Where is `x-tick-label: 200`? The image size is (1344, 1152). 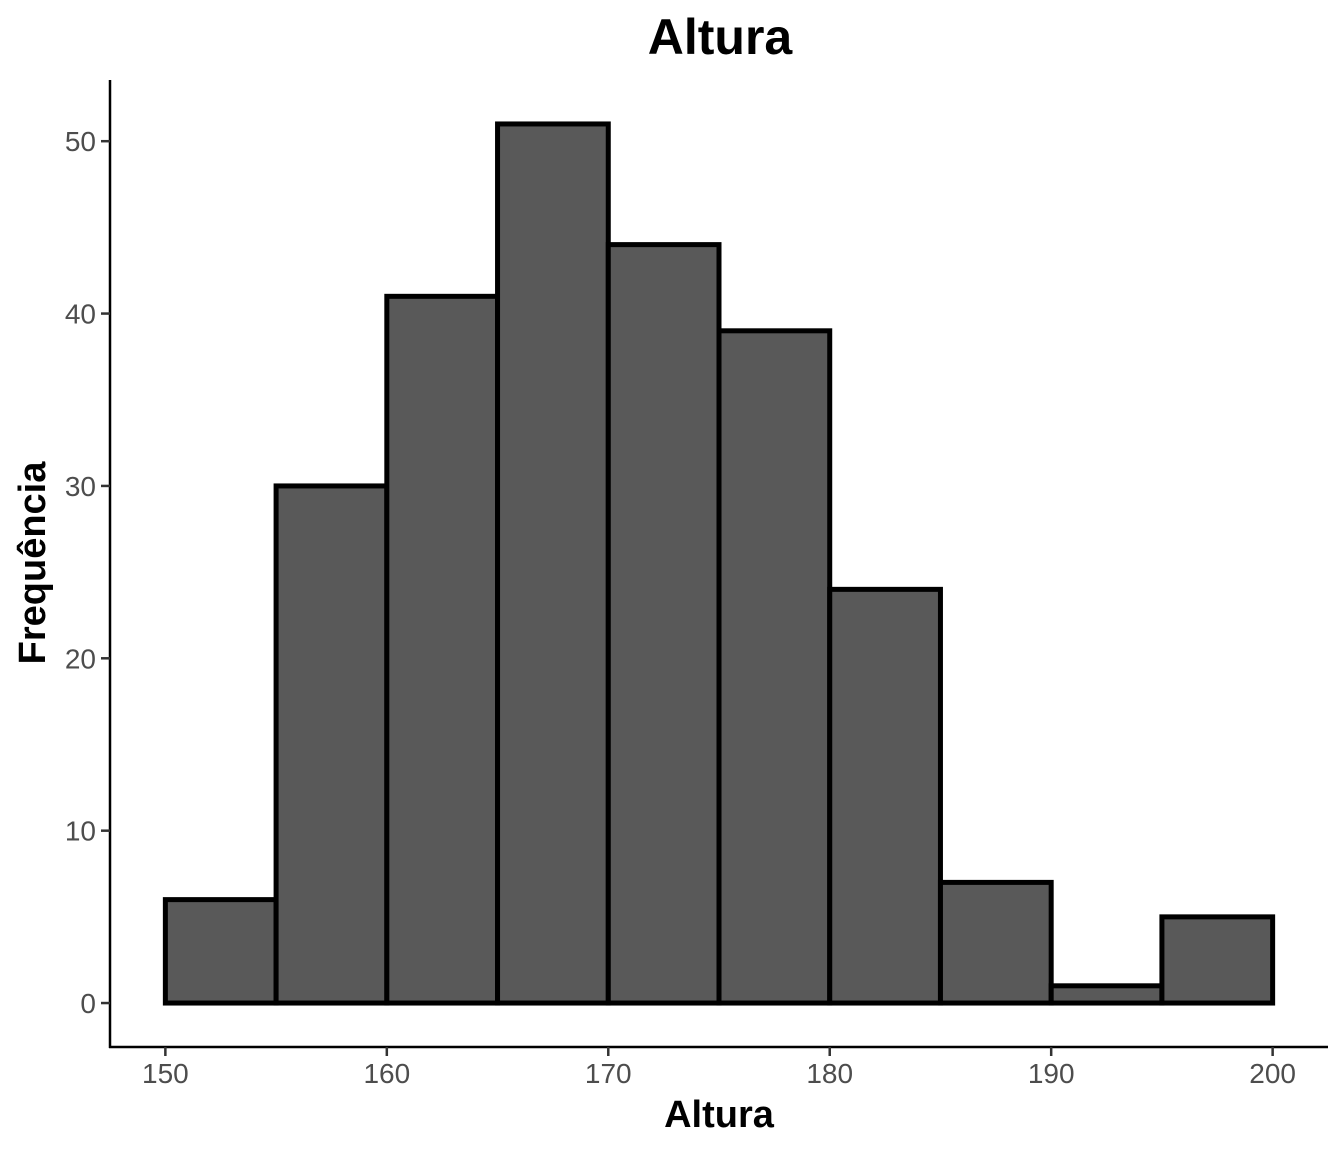 x-tick-label: 200 is located at coordinates (1272, 1073).